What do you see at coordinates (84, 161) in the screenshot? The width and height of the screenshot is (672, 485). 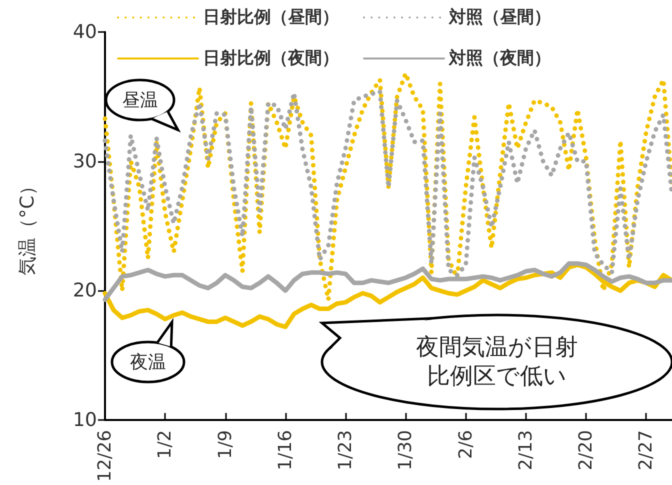 I see `y-tick-label: 30` at bounding box center [84, 161].